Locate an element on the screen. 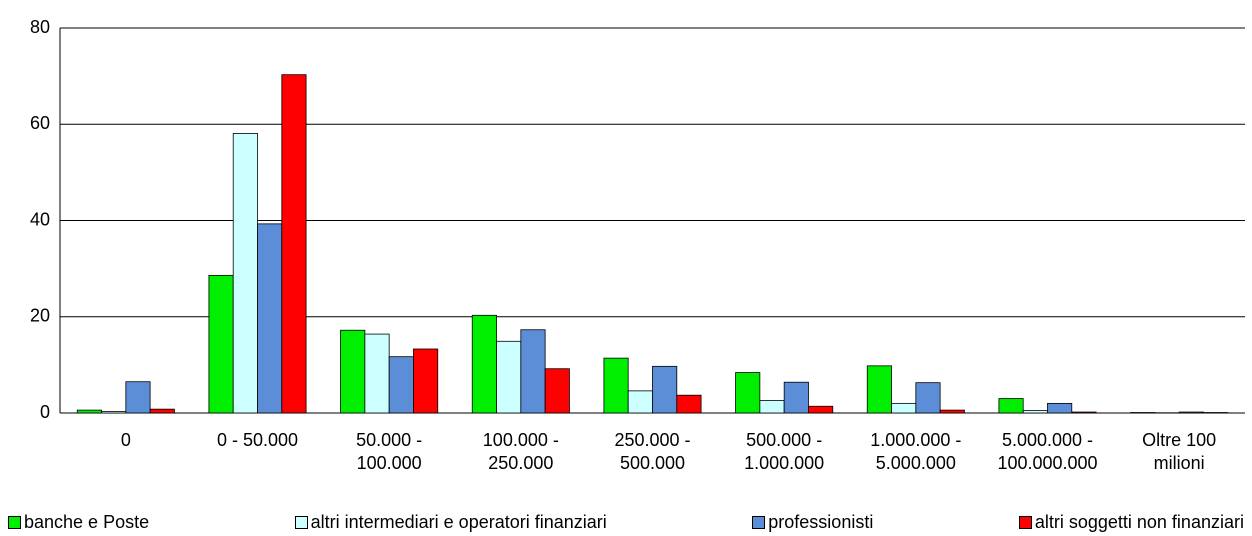 The image size is (1252, 536). legend-item: professionisti is located at coordinates (812, 522).